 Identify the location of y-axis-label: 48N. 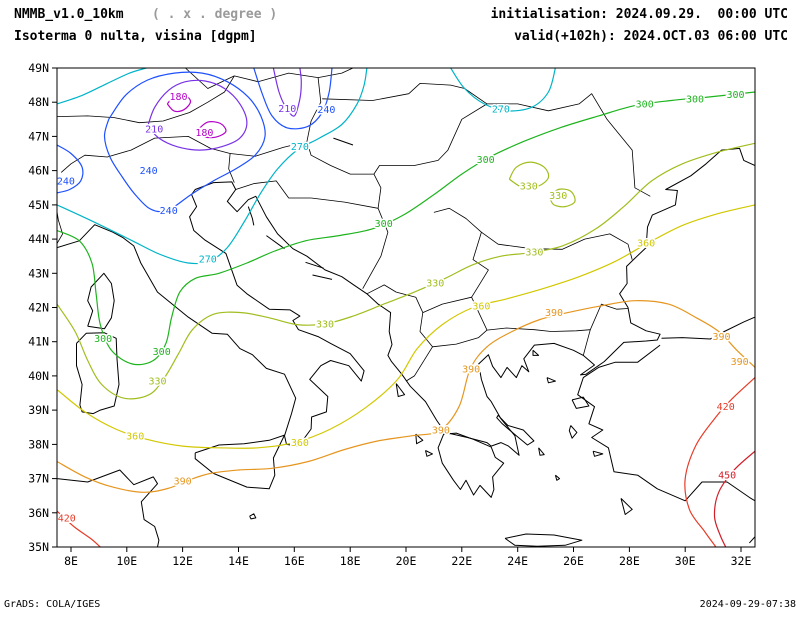
(38, 102).